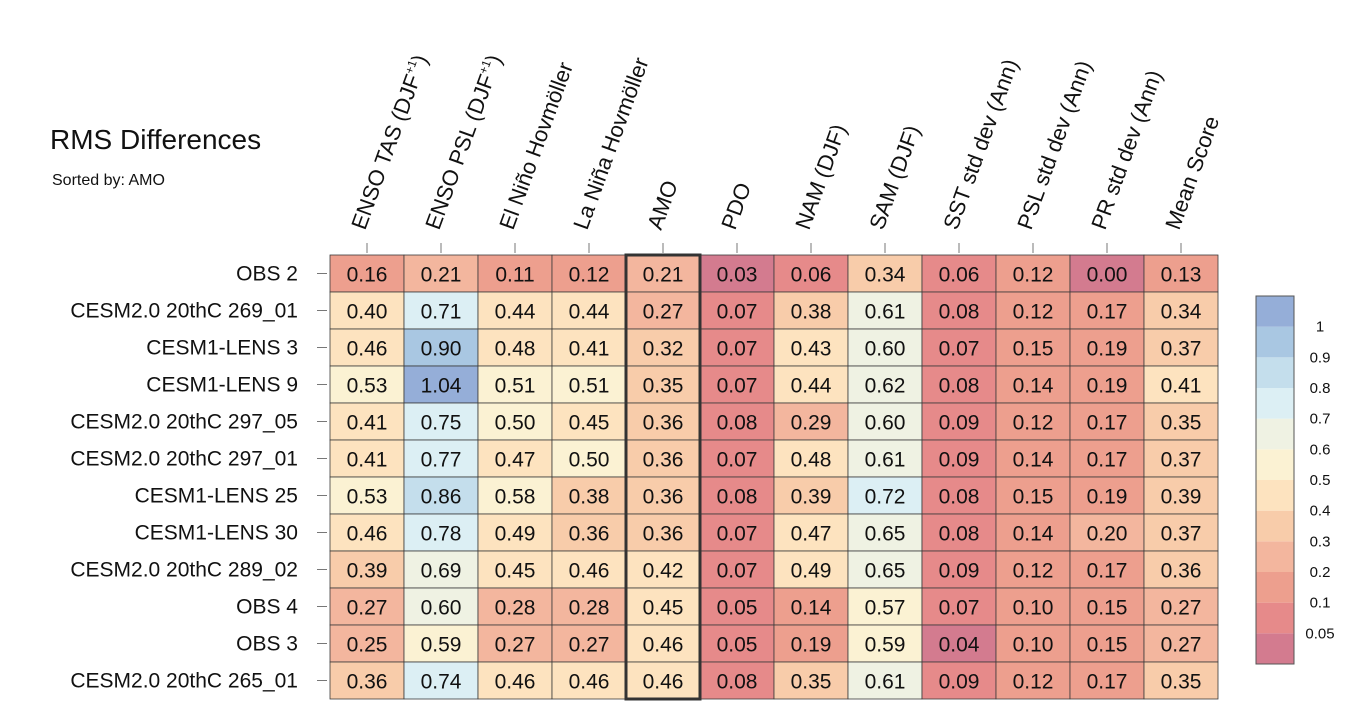  What do you see at coordinates (589, 608) in the screenshot?
I see `cell-value-label: 0.28` at bounding box center [589, 608].